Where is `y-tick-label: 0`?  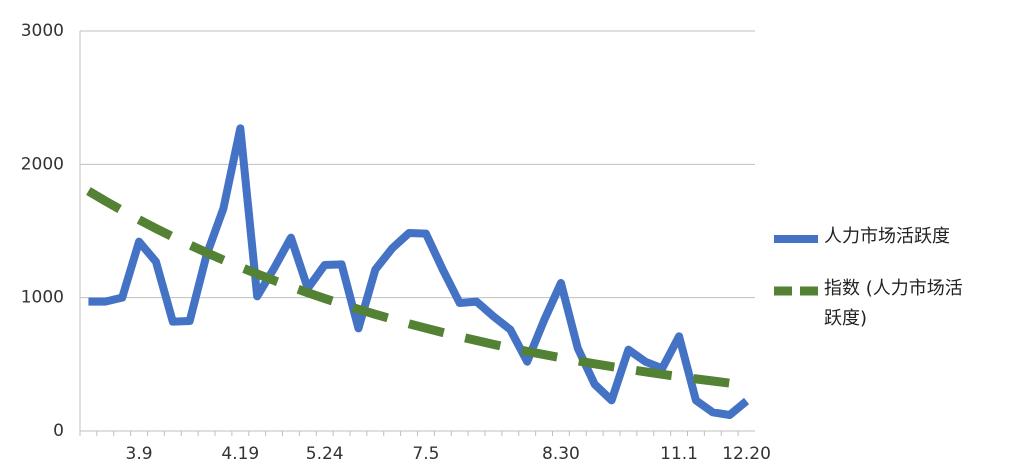
y-tick-label: 0 is located at coordinates (58, 431).